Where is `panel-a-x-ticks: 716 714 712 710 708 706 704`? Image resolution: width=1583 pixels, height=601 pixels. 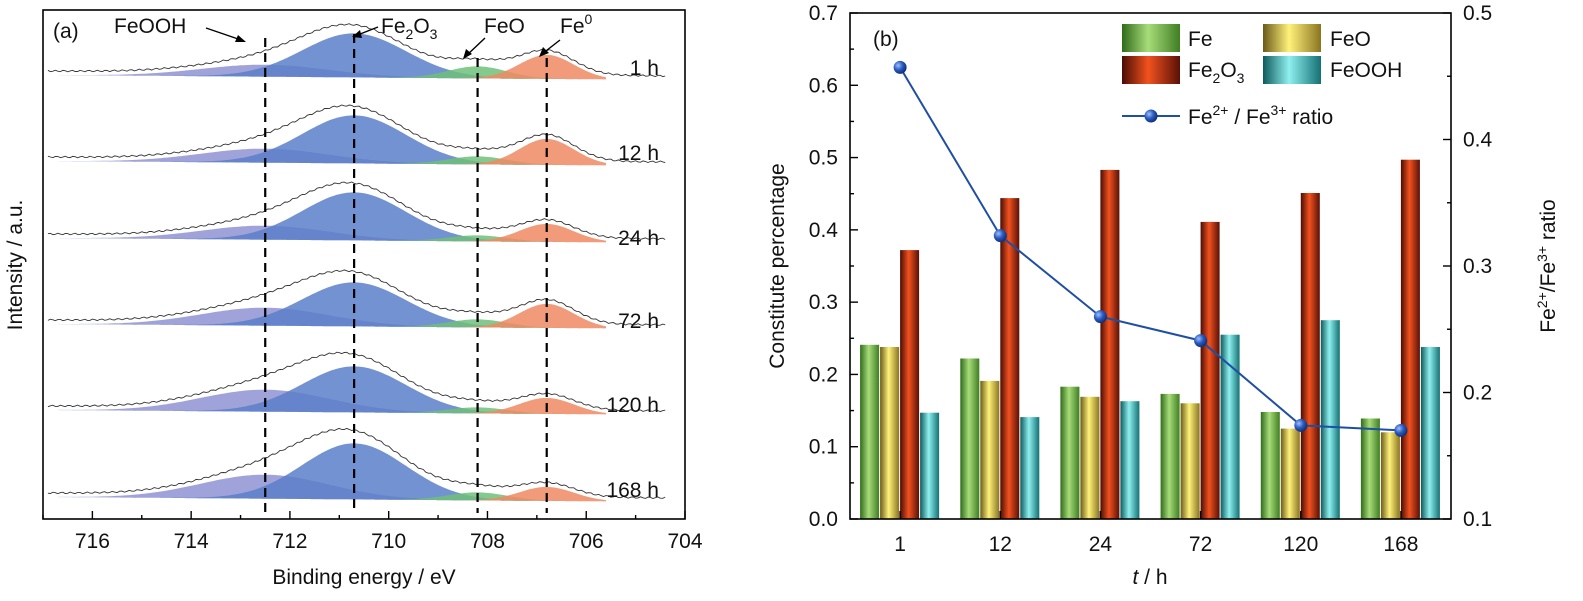
panel-a-x-ticks: 716 714 712 710 708 706 704 is located at coordinates (372, 532).